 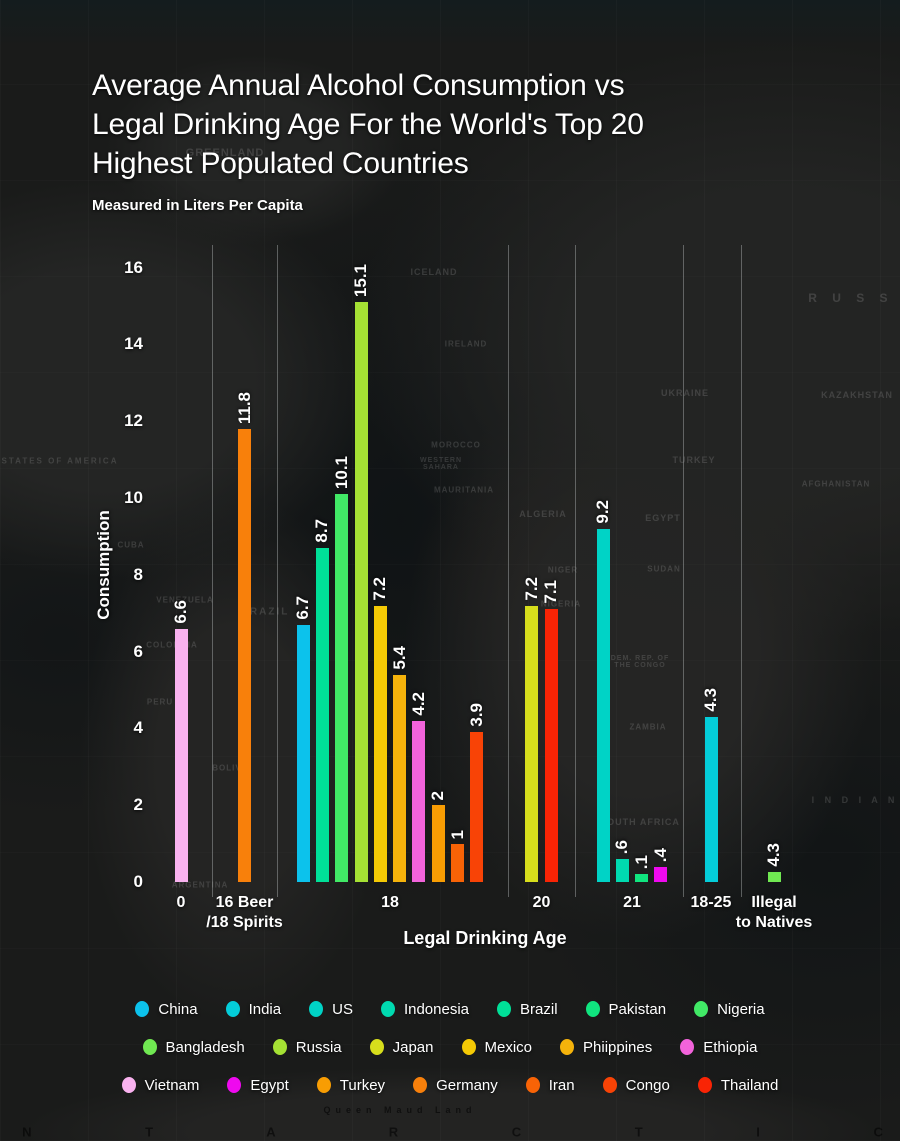 I want to click on map-label: AFGHANISTAN, so click(x=836, y=484).